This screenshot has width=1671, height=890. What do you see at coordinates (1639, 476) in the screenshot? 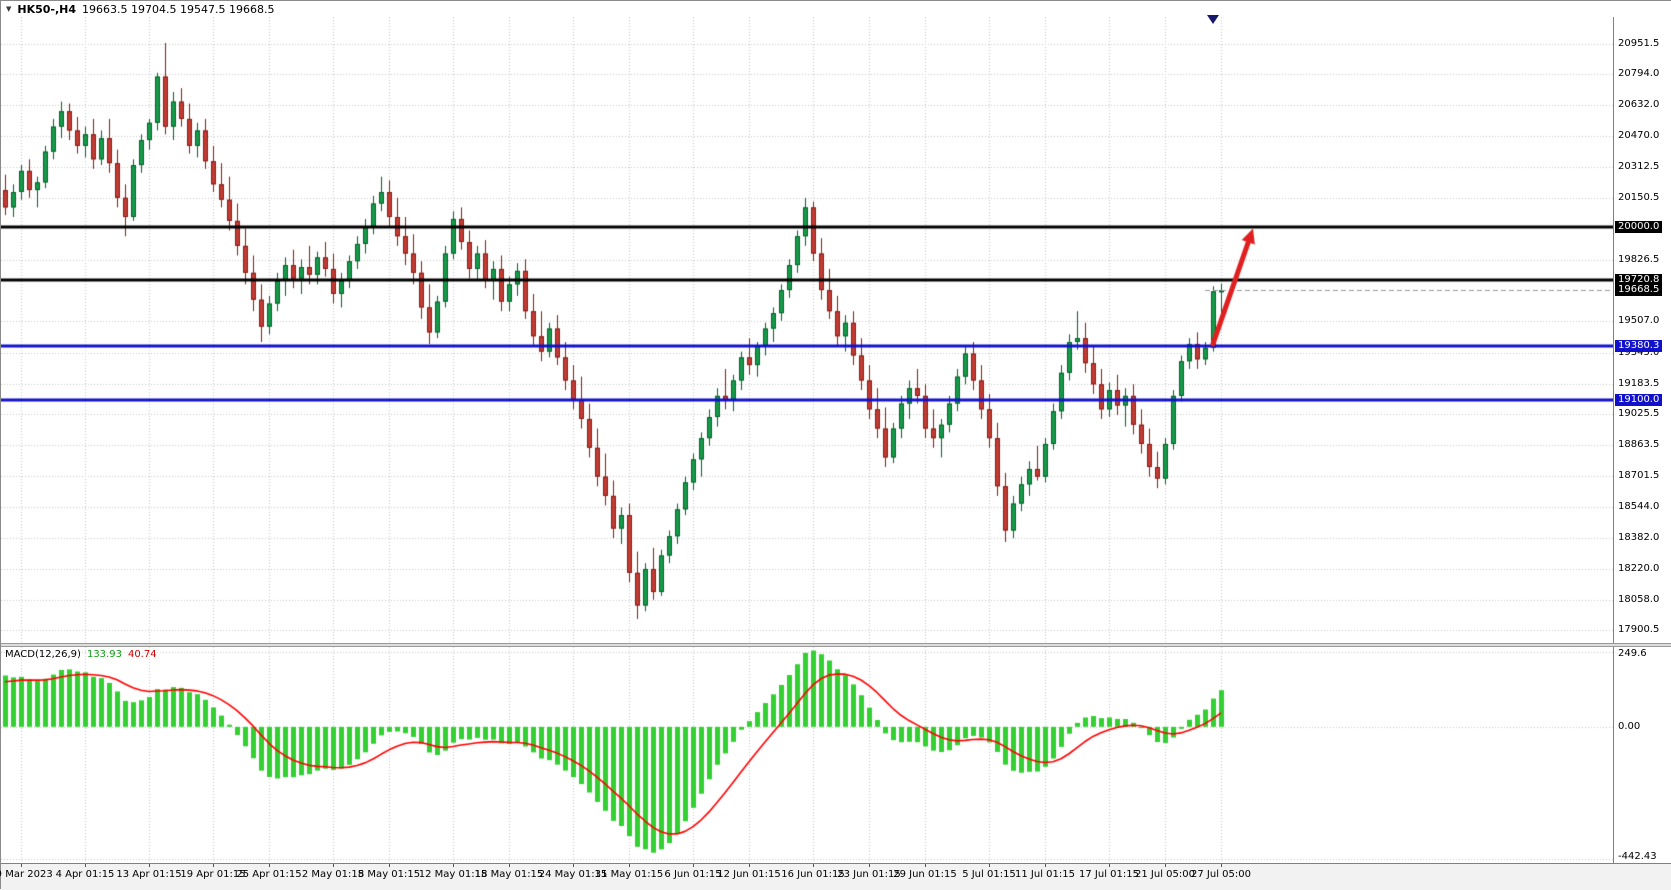
I see `price-axis-label: 18701.5` at bounding box center [1639, 476].